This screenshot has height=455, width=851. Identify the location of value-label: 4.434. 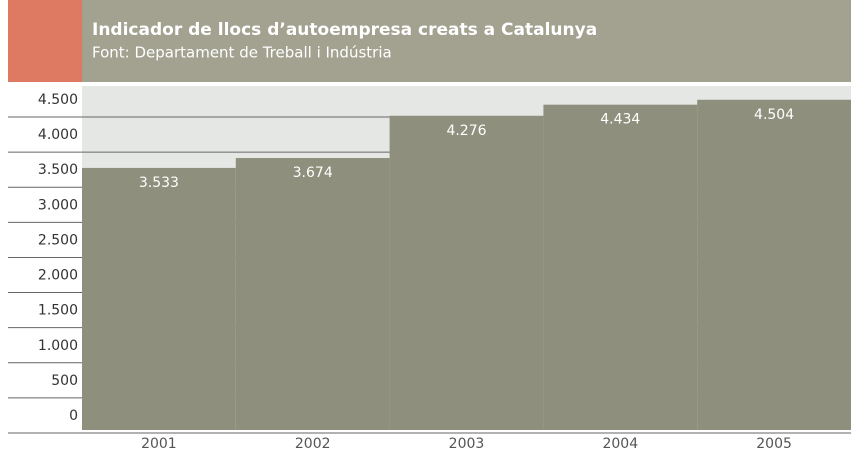
(620, 120).